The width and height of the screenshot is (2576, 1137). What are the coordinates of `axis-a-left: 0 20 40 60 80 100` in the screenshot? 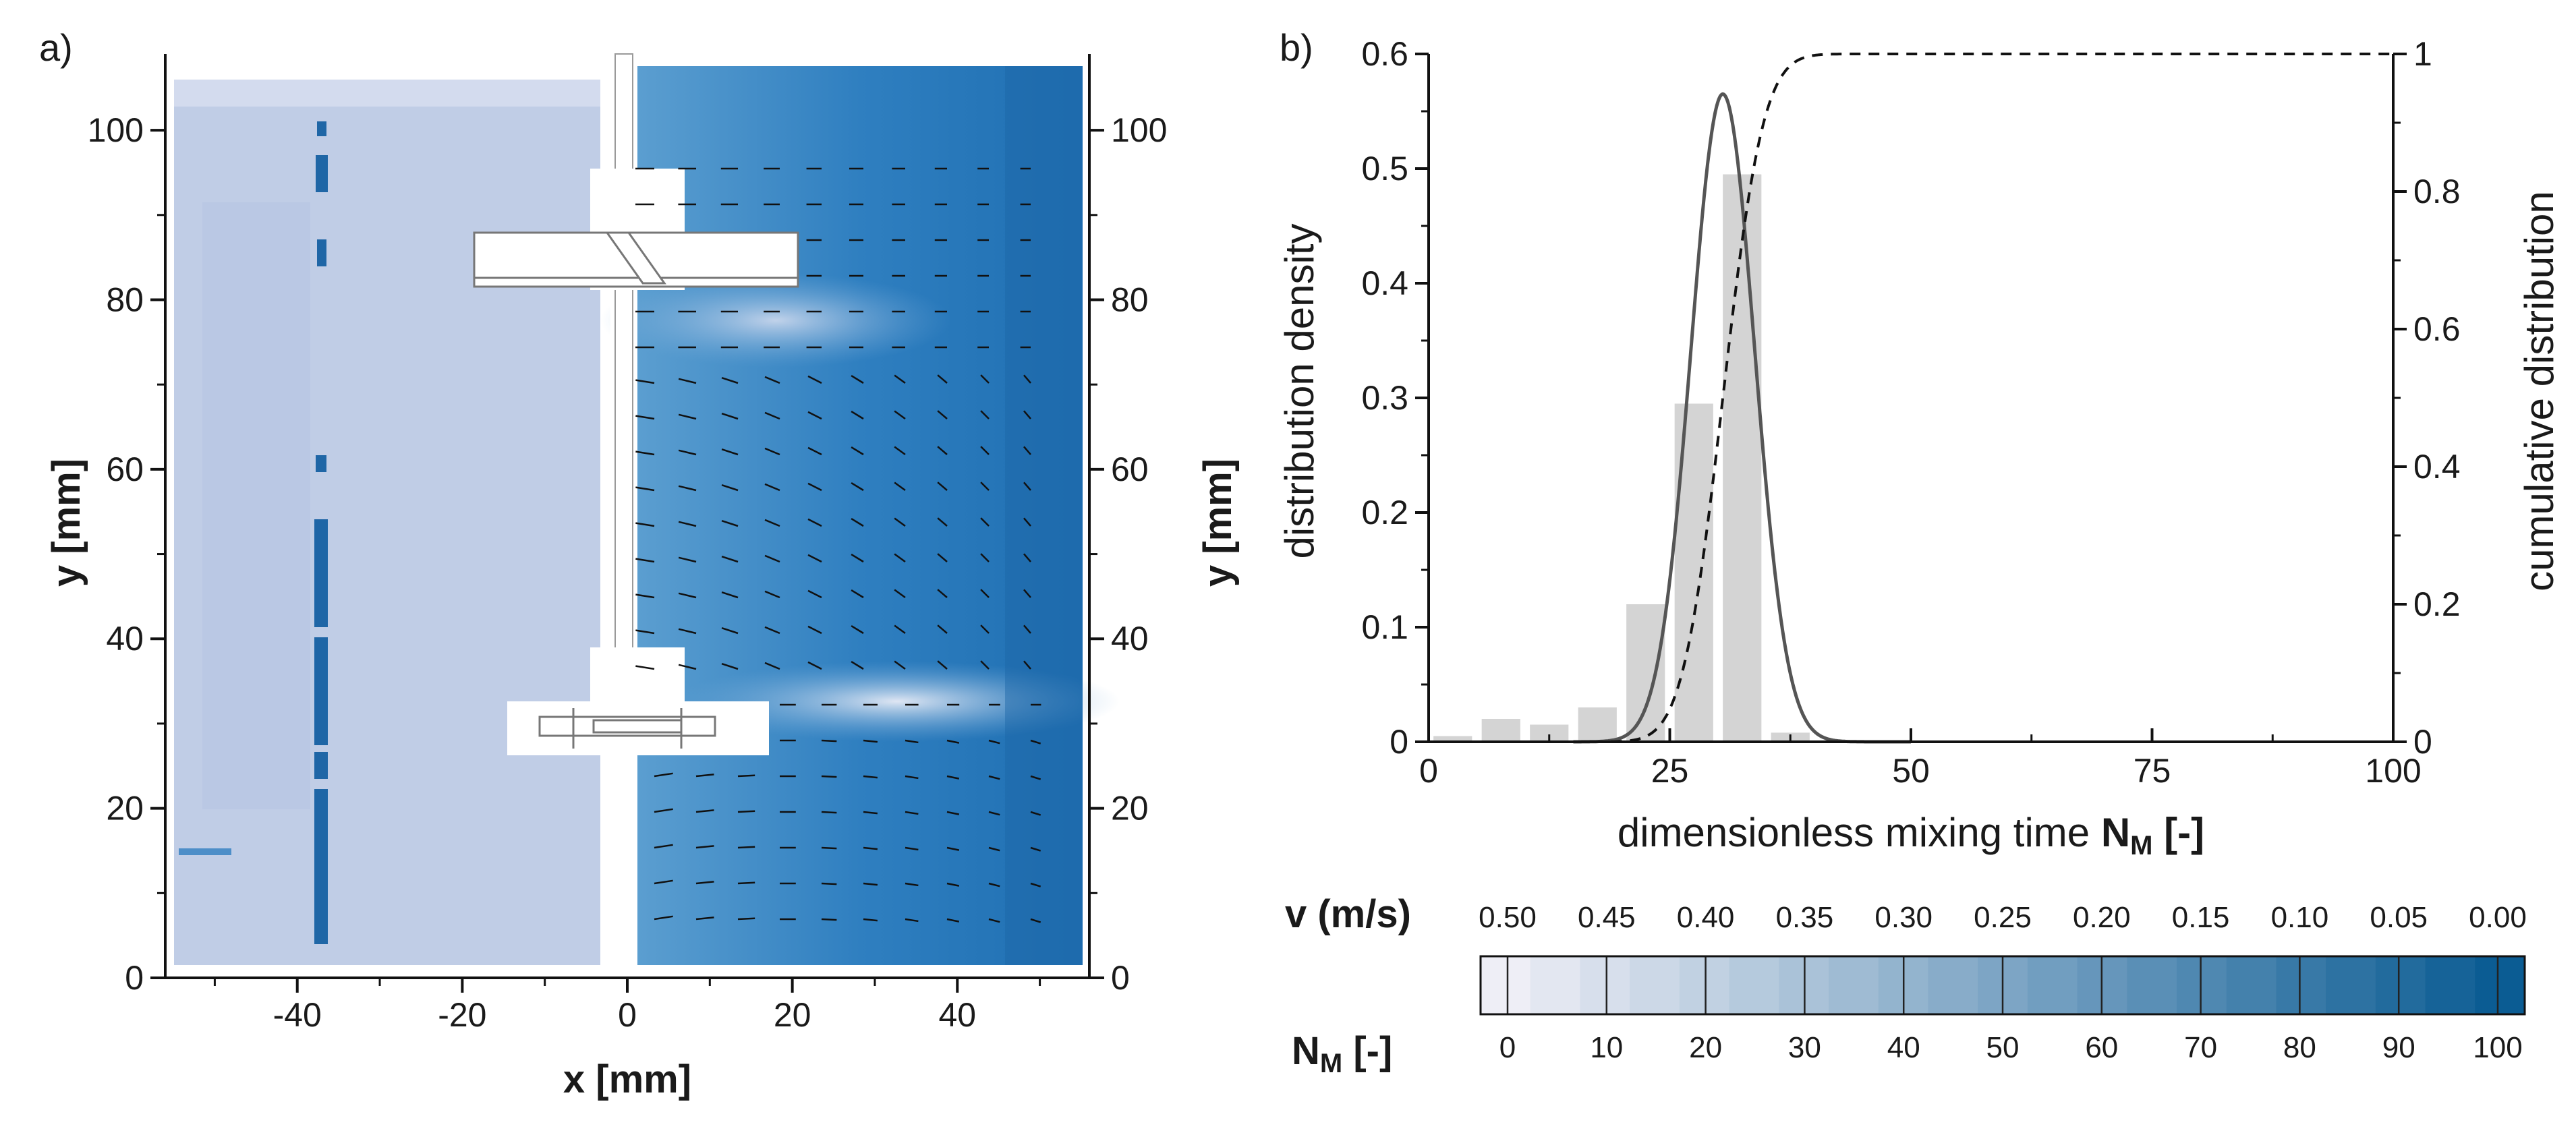 It's located at (127, 525).